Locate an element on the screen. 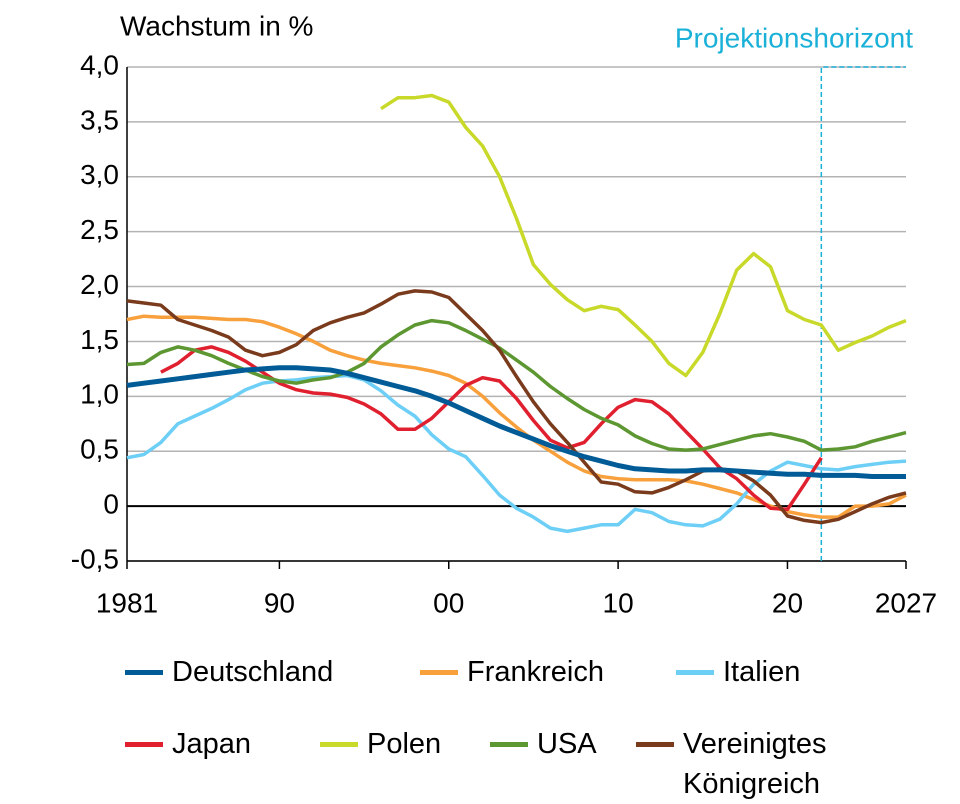 Image resolution: width=960 pixels, height=804 pixels. legend-label: Italien is located at coordinates (762, 672).